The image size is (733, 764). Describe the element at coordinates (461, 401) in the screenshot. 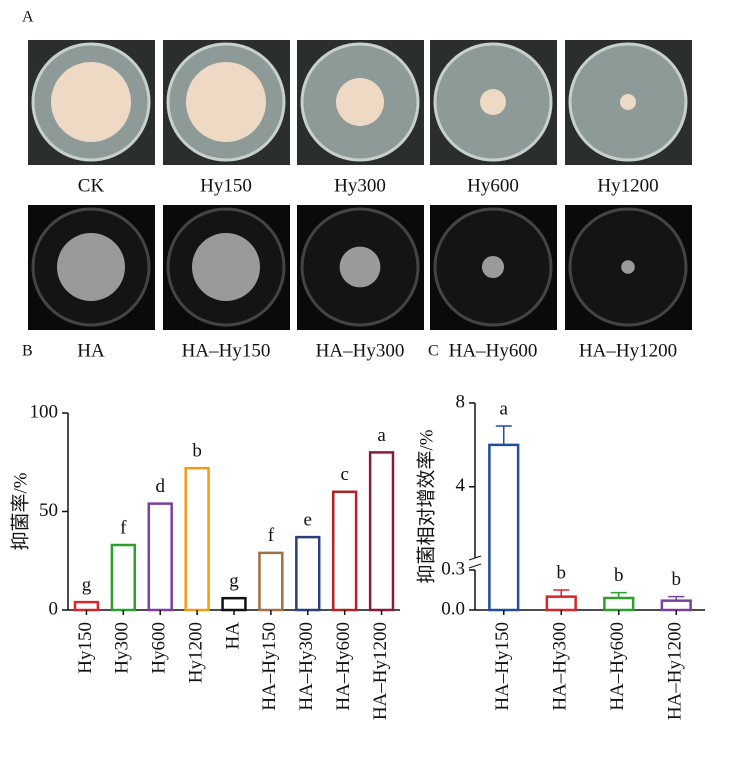

I see `y-tick-label: 8` at that location.